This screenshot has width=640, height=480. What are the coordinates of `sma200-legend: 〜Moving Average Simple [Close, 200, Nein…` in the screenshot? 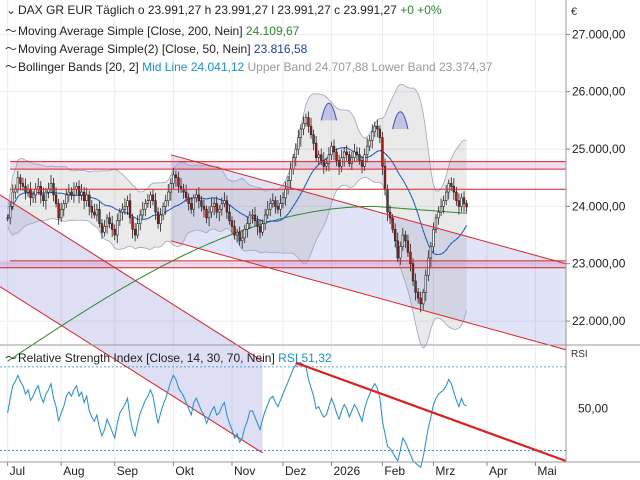 It's located at (151, 30).